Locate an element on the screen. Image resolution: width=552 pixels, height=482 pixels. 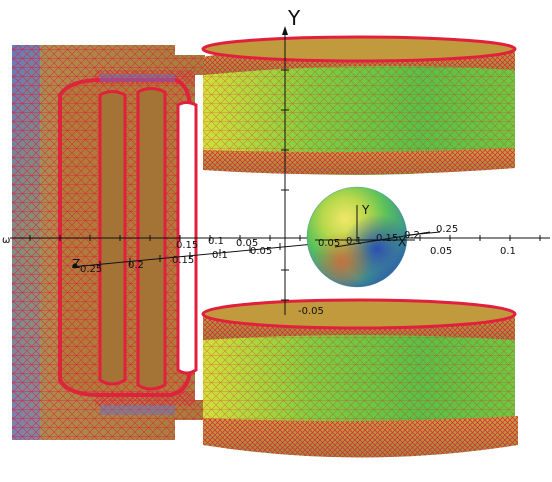
sphere-y-title: Y is located at coordinates (365, 210).